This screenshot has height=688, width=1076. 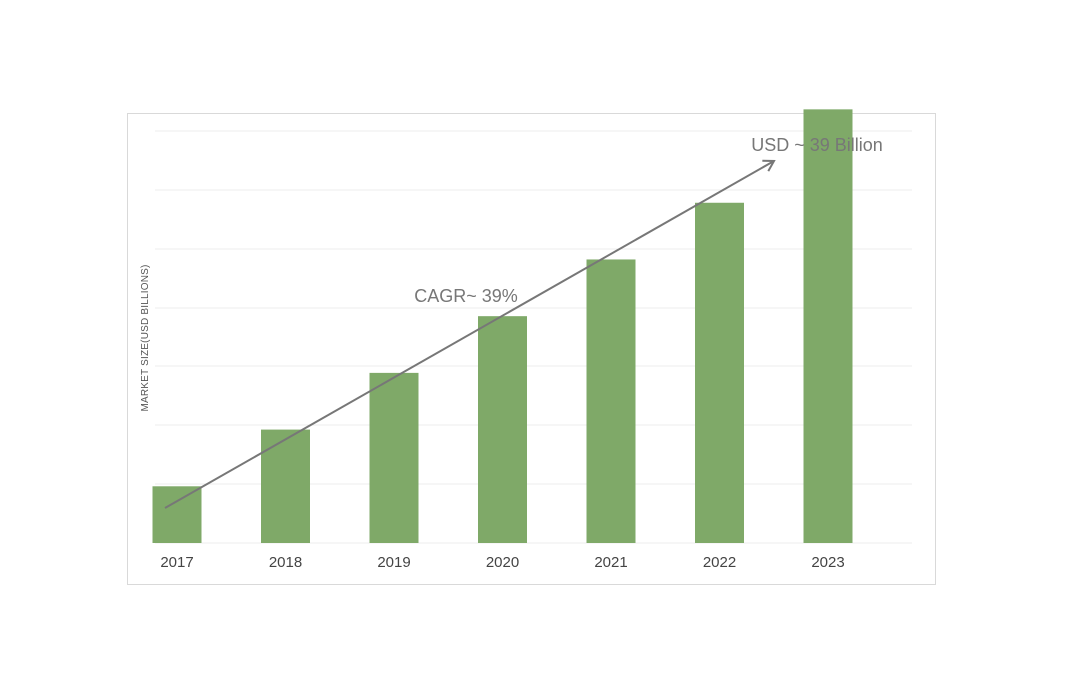 I want to click on x-axis-ticks: 2017 2018 2019 2020 2021 2022 2023, so click(x=502, y=562).